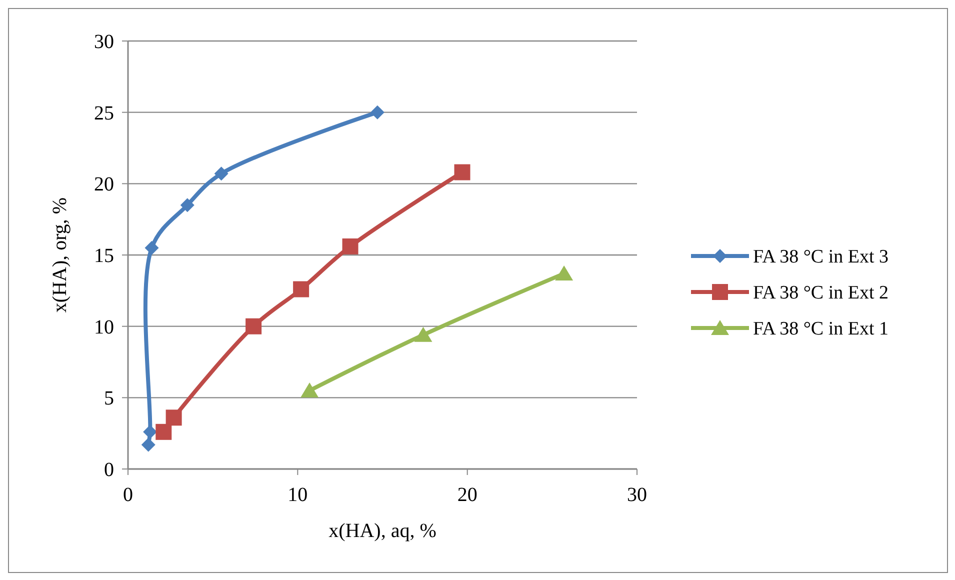 The height and width of the screenshot is (580, 955). Describe the element at coordinates (104, 185) in the screenshot. I see `y-tick-label: 20` at that location.